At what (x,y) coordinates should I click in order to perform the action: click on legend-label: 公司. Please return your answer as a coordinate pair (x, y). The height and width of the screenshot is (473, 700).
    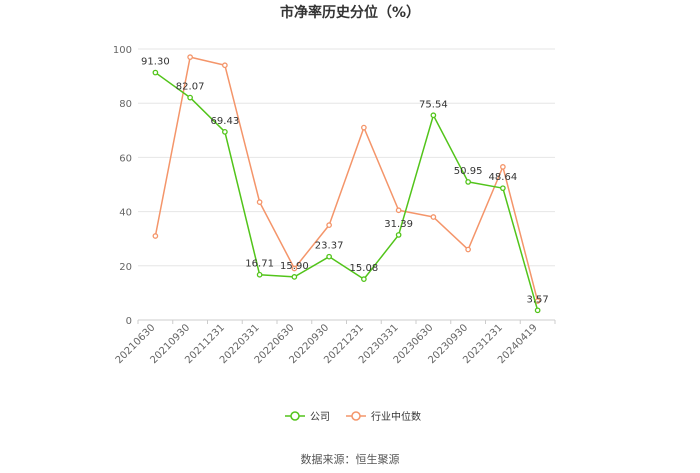
    Looking at the image, I should click on (320, 417).